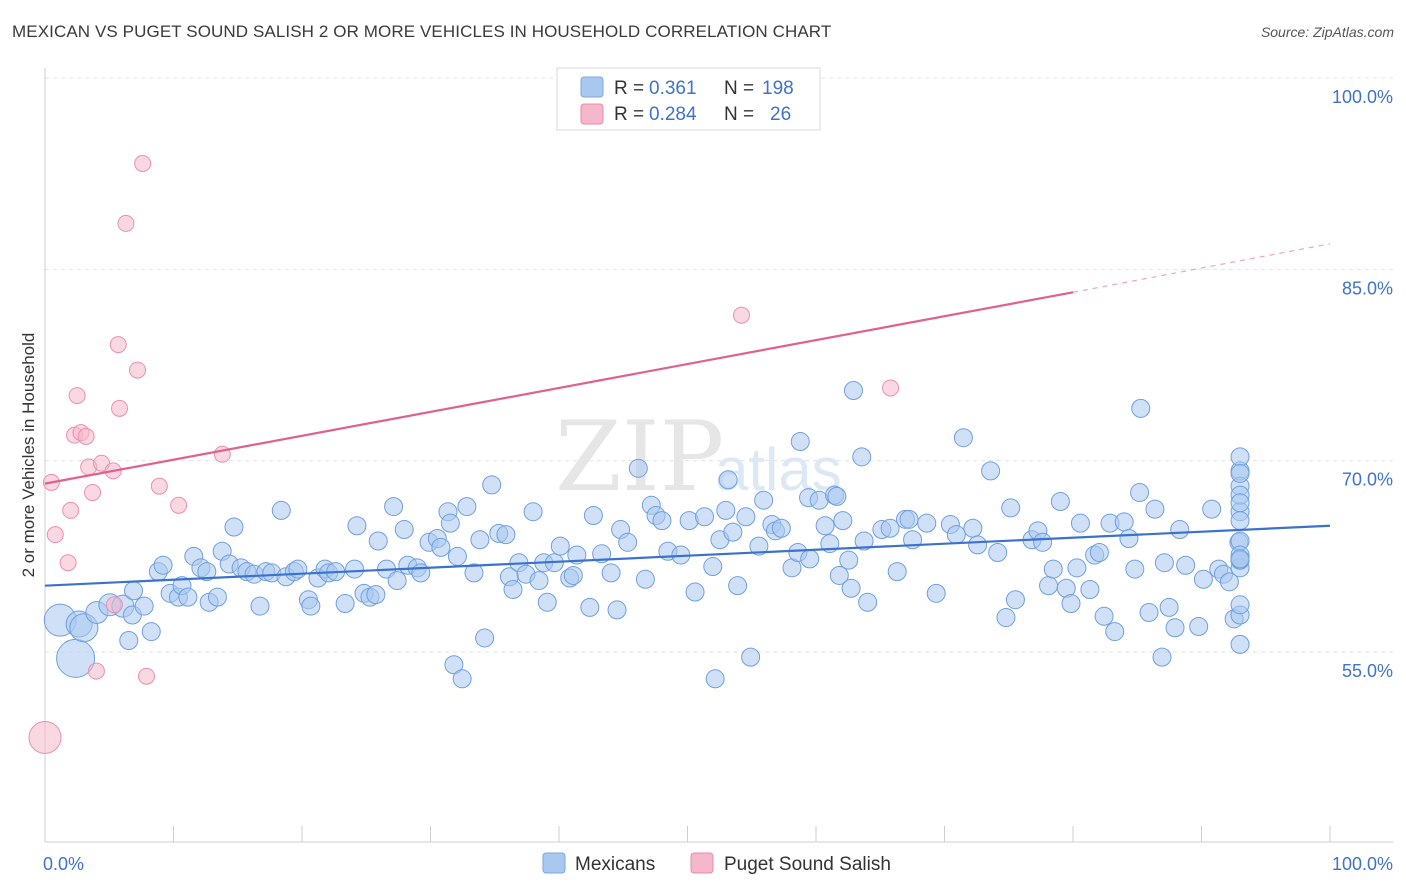  I want to click on x-tick-labels: 0.0% 100.0%, so click(718, 864).